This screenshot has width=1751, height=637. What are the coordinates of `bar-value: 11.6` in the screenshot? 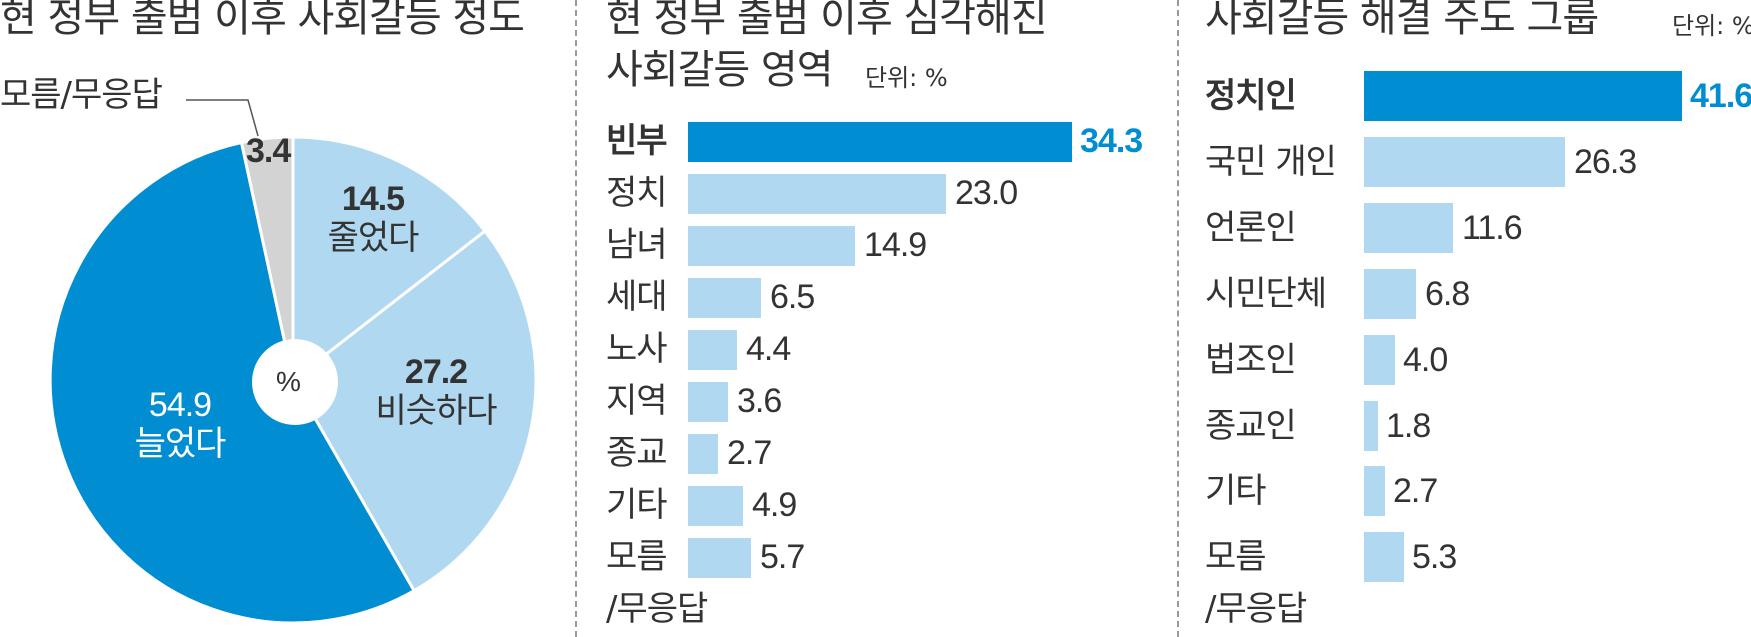 It's located at (1492, 228).